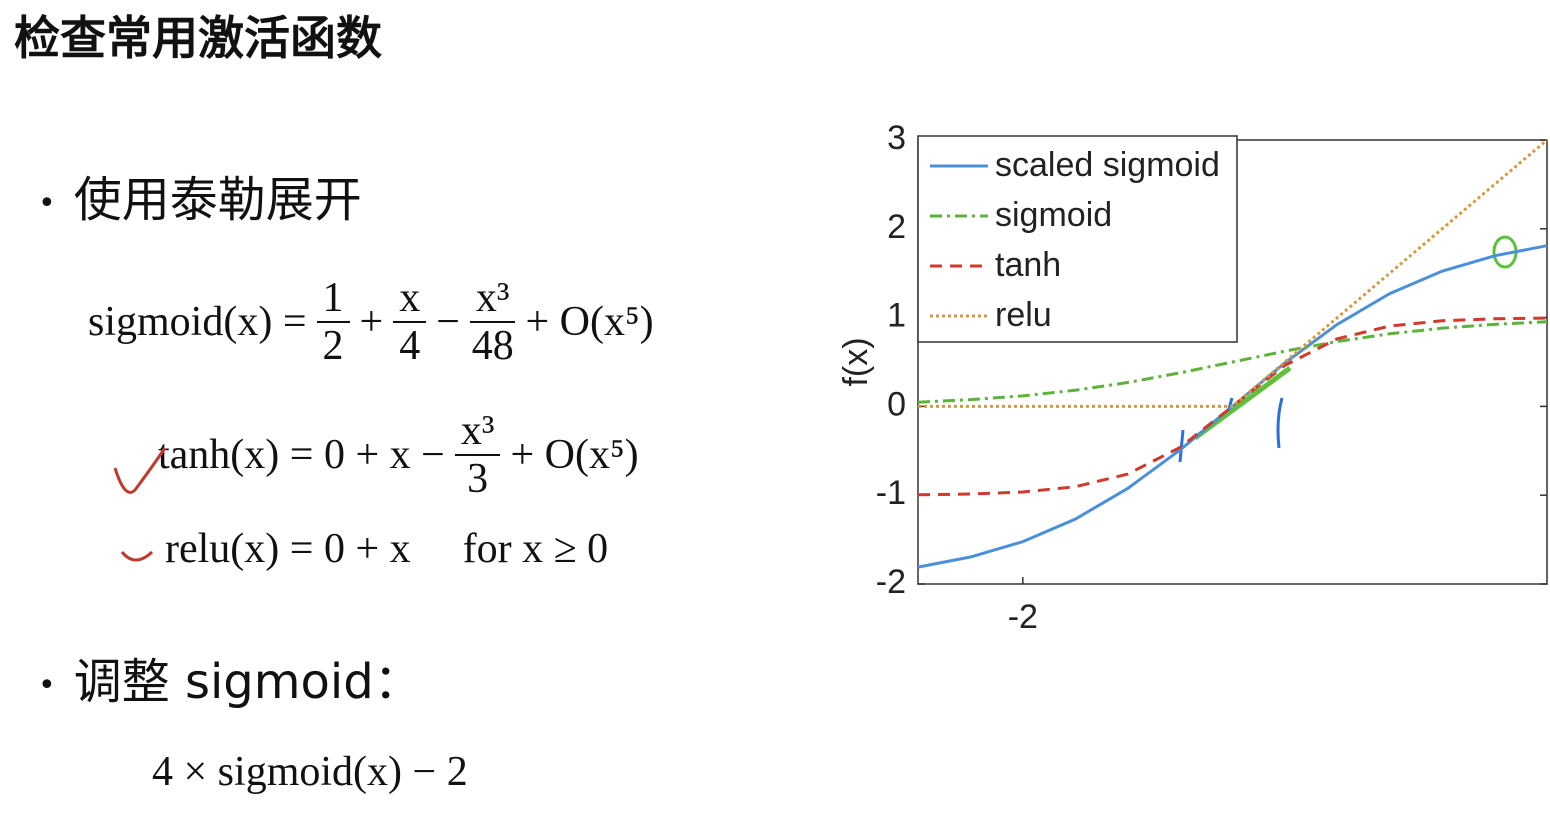 Image resolution: width=1550 pixels, height=814 pixels. I want to click on scaled-formula: 4 × sigmoid(x) − 2, so click(310, 772).